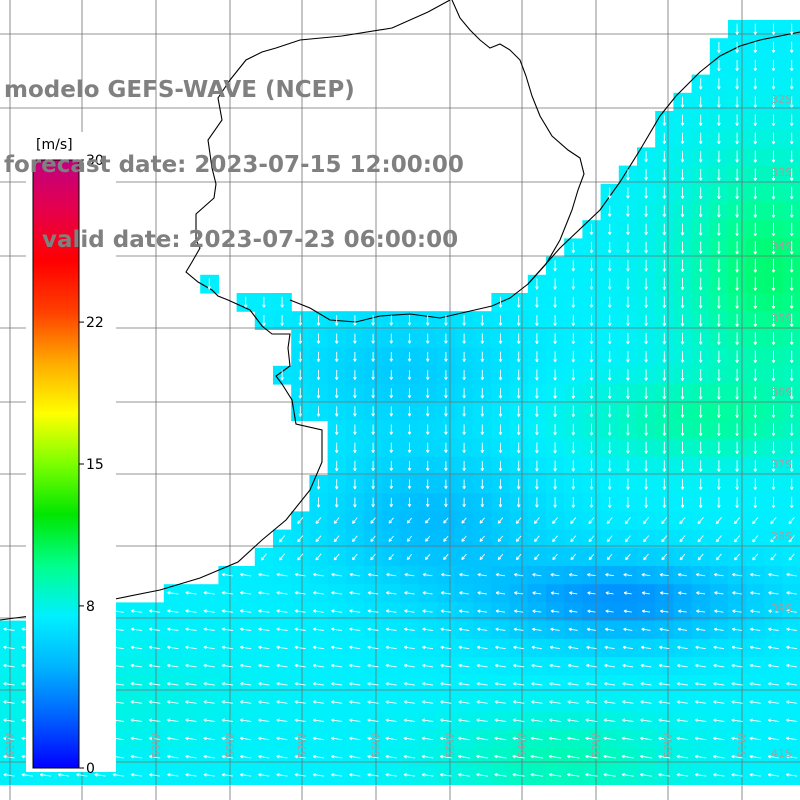 The image size is (800, 800). Describe the element at coordinates (71, 454) in the screenshot. I see `colorbar: [m/s] 30 22 15 8 0` at that location.